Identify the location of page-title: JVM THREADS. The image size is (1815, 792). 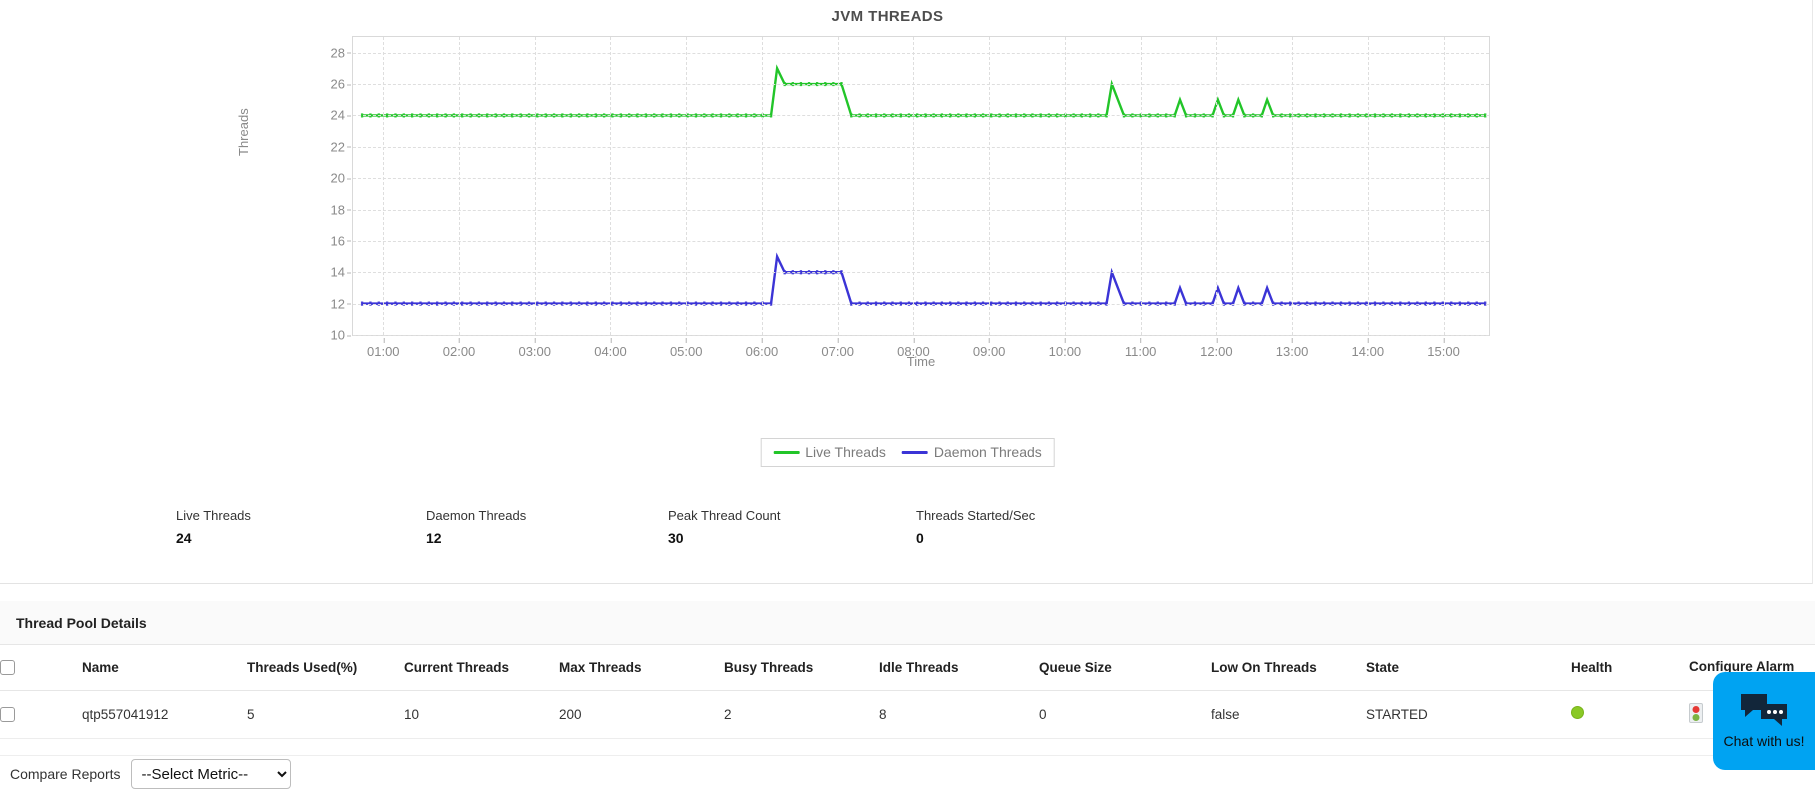
(887, 16).